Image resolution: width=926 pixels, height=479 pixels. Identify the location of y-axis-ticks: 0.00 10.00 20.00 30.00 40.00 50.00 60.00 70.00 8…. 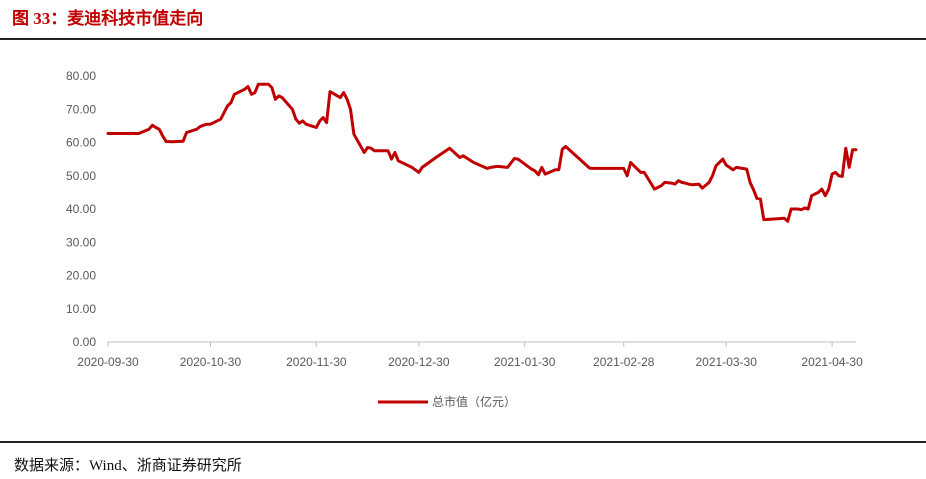
(81, 209).